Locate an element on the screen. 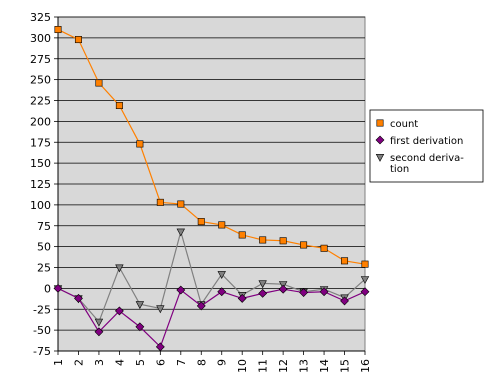  x-tick-label: 4 is located at coordinates (119, 362).